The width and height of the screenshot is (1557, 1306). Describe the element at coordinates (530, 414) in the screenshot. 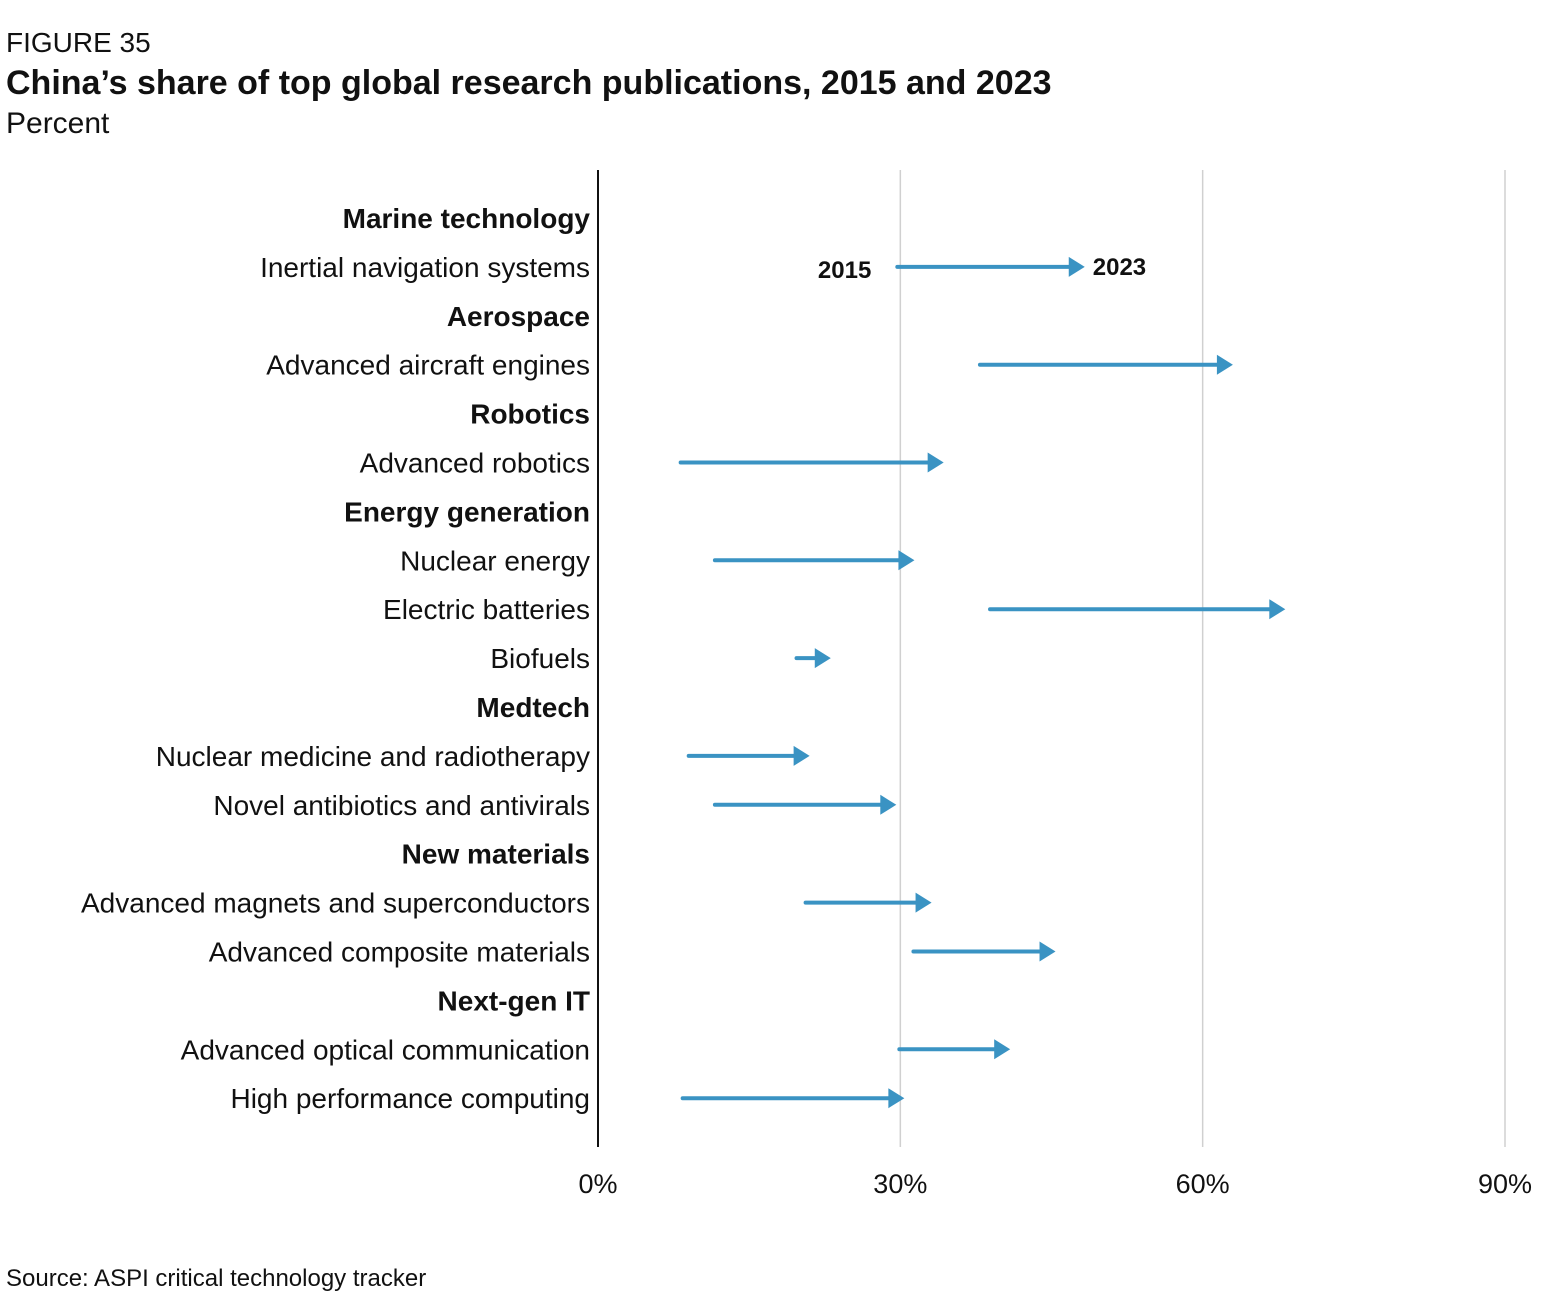

I see `category-header: Robotics` at that location.